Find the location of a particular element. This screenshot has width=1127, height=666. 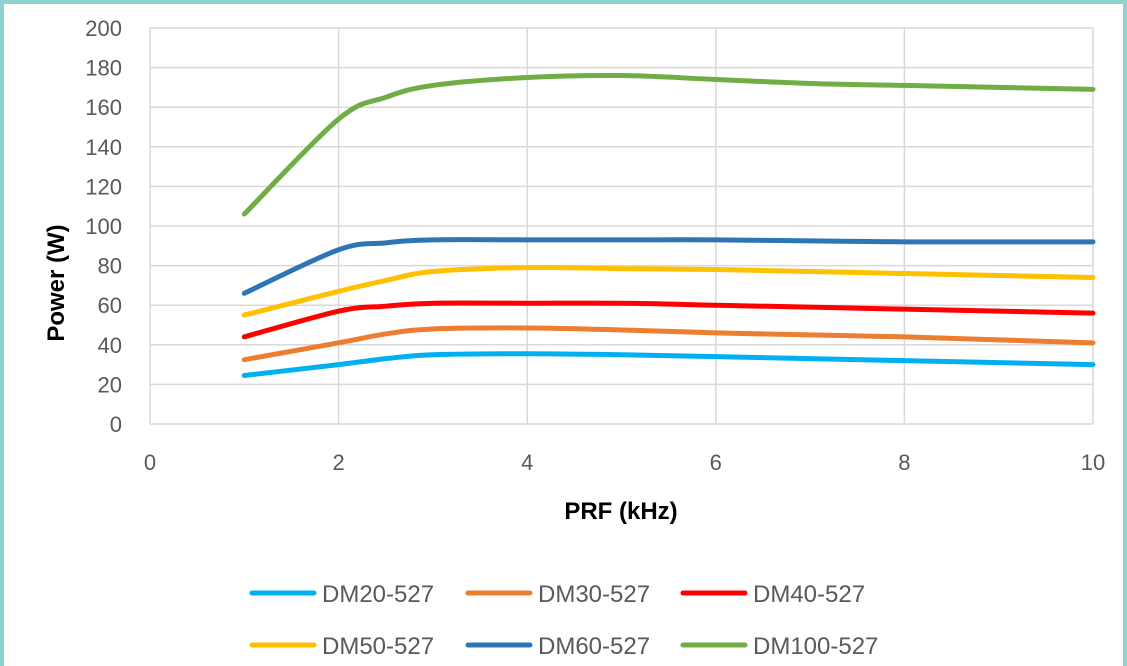

legend-label: DM20-527 is located at coordinates (378, 594).